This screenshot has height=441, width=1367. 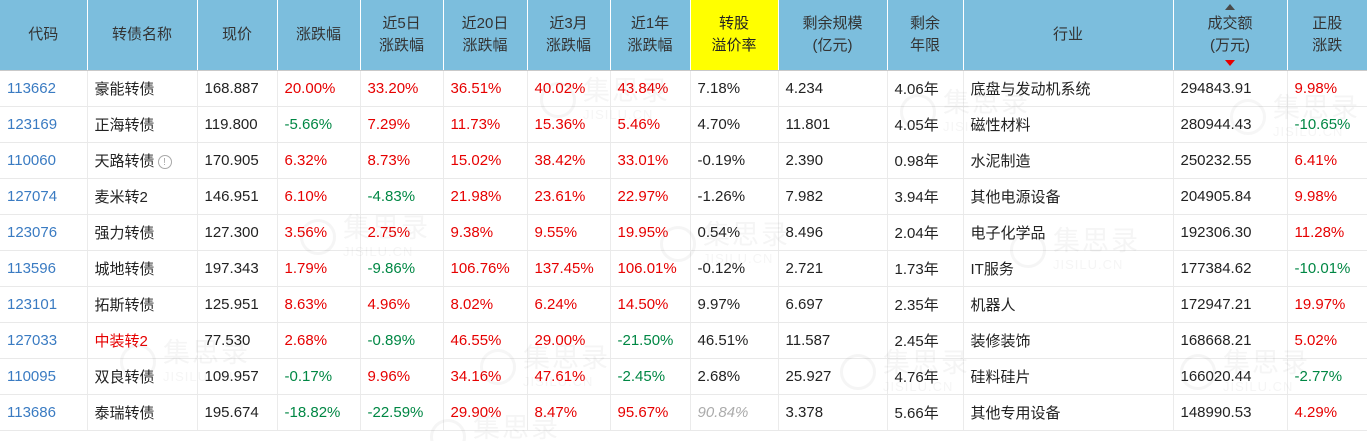 What do you see at coordinates (121, 341) in the screenshot?
I see `name-value: 中装转2` at bounding box center [121, 341].